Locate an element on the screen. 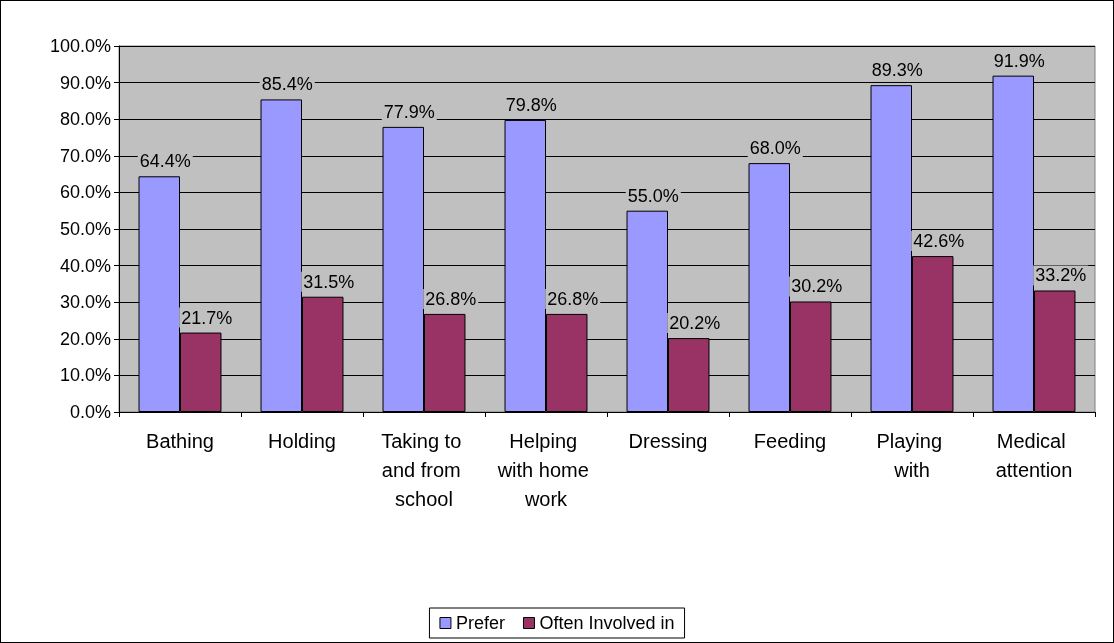 This screenshot has width=1114, height=643. data-label: 33.2% is located at coordinates (1061, 275).